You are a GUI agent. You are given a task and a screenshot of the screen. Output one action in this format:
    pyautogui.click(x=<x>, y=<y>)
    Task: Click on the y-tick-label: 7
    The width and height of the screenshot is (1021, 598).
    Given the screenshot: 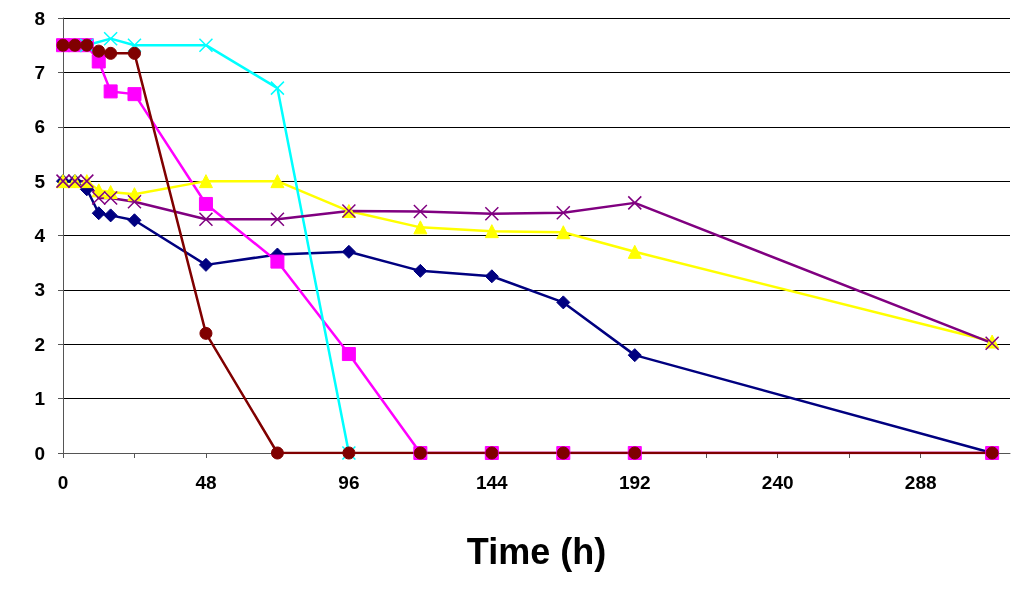 What is the action you would take?
    pyautogui.click(x=39, y=72)
    